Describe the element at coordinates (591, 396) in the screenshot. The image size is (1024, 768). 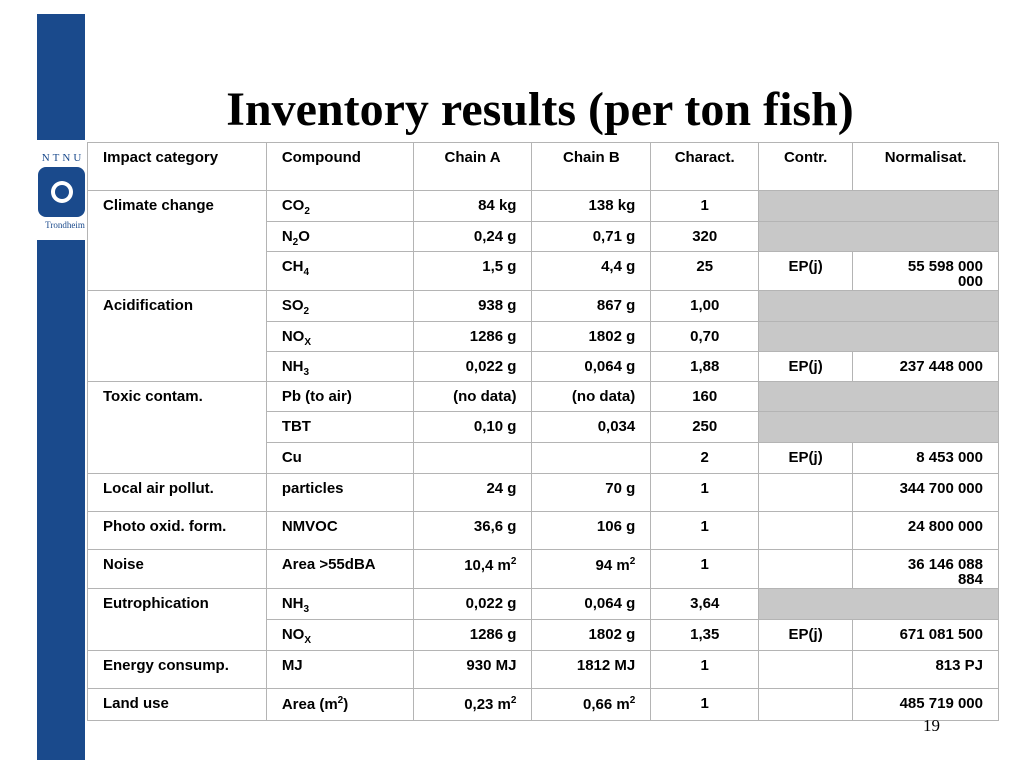
I see `chain-b-cell: (no data)` at that location.